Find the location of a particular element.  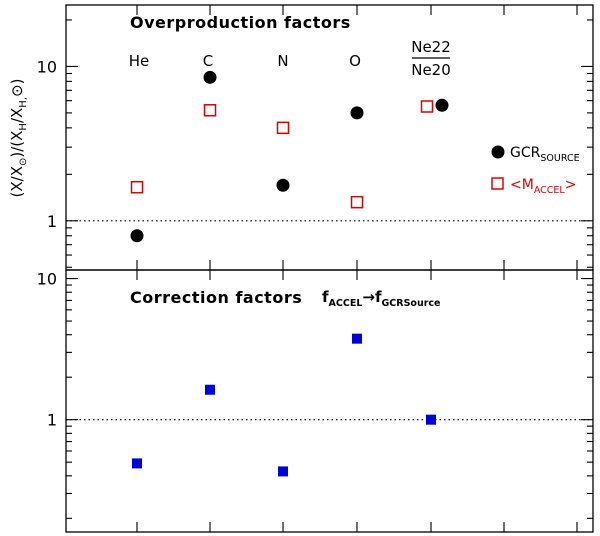

y-axis-label: (X/X⊙)/(XH/XH,⊙) is located at coordinates (18, 138).